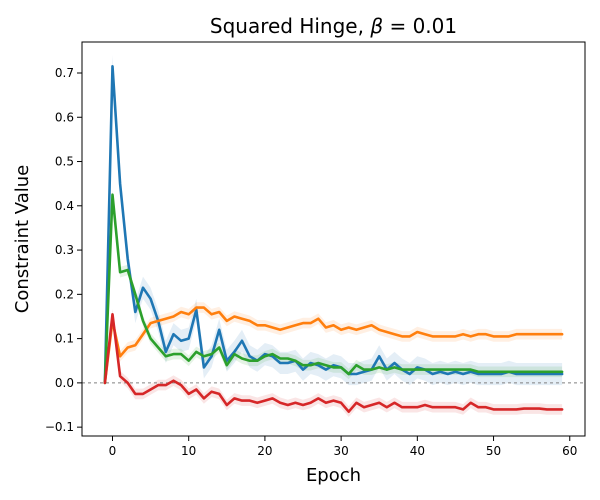 This screenshot has height=500, width=600. What do you see at coordinates (333, 345) in the screenshot?
I see `series-line-orange` at bounding box center [333, 345].